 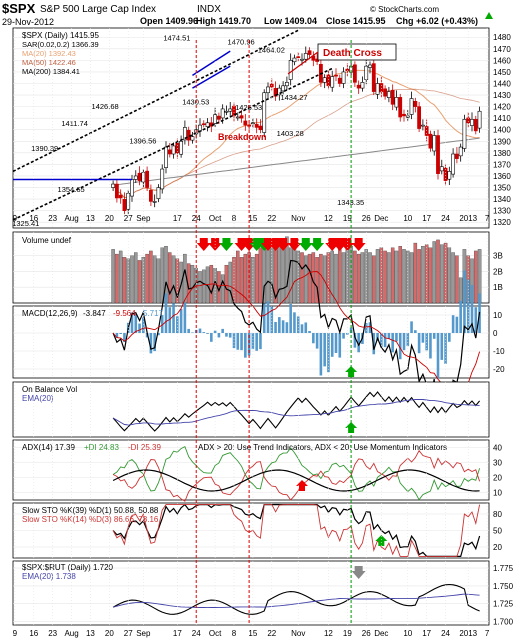 What do you see at coordinates (33, 218) in the screenshot?
I see `x-axis-label-top: 16` at bounding box center [33, 218].